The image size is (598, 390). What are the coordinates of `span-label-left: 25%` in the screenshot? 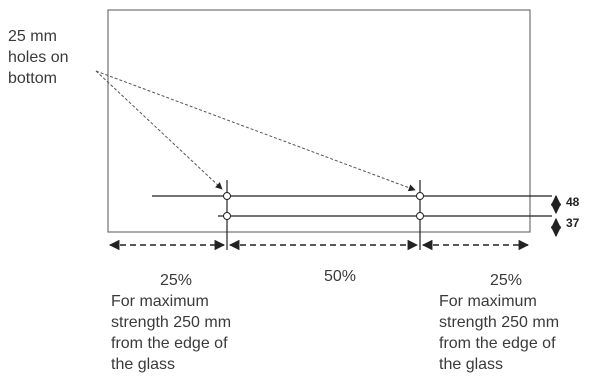 It's located at (176, 280).